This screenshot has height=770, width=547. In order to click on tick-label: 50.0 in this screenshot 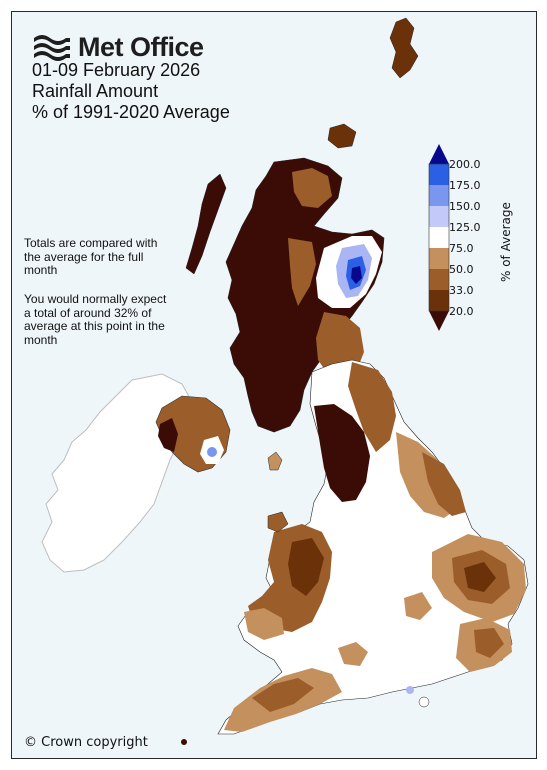, I will do `click(461, 269)`.